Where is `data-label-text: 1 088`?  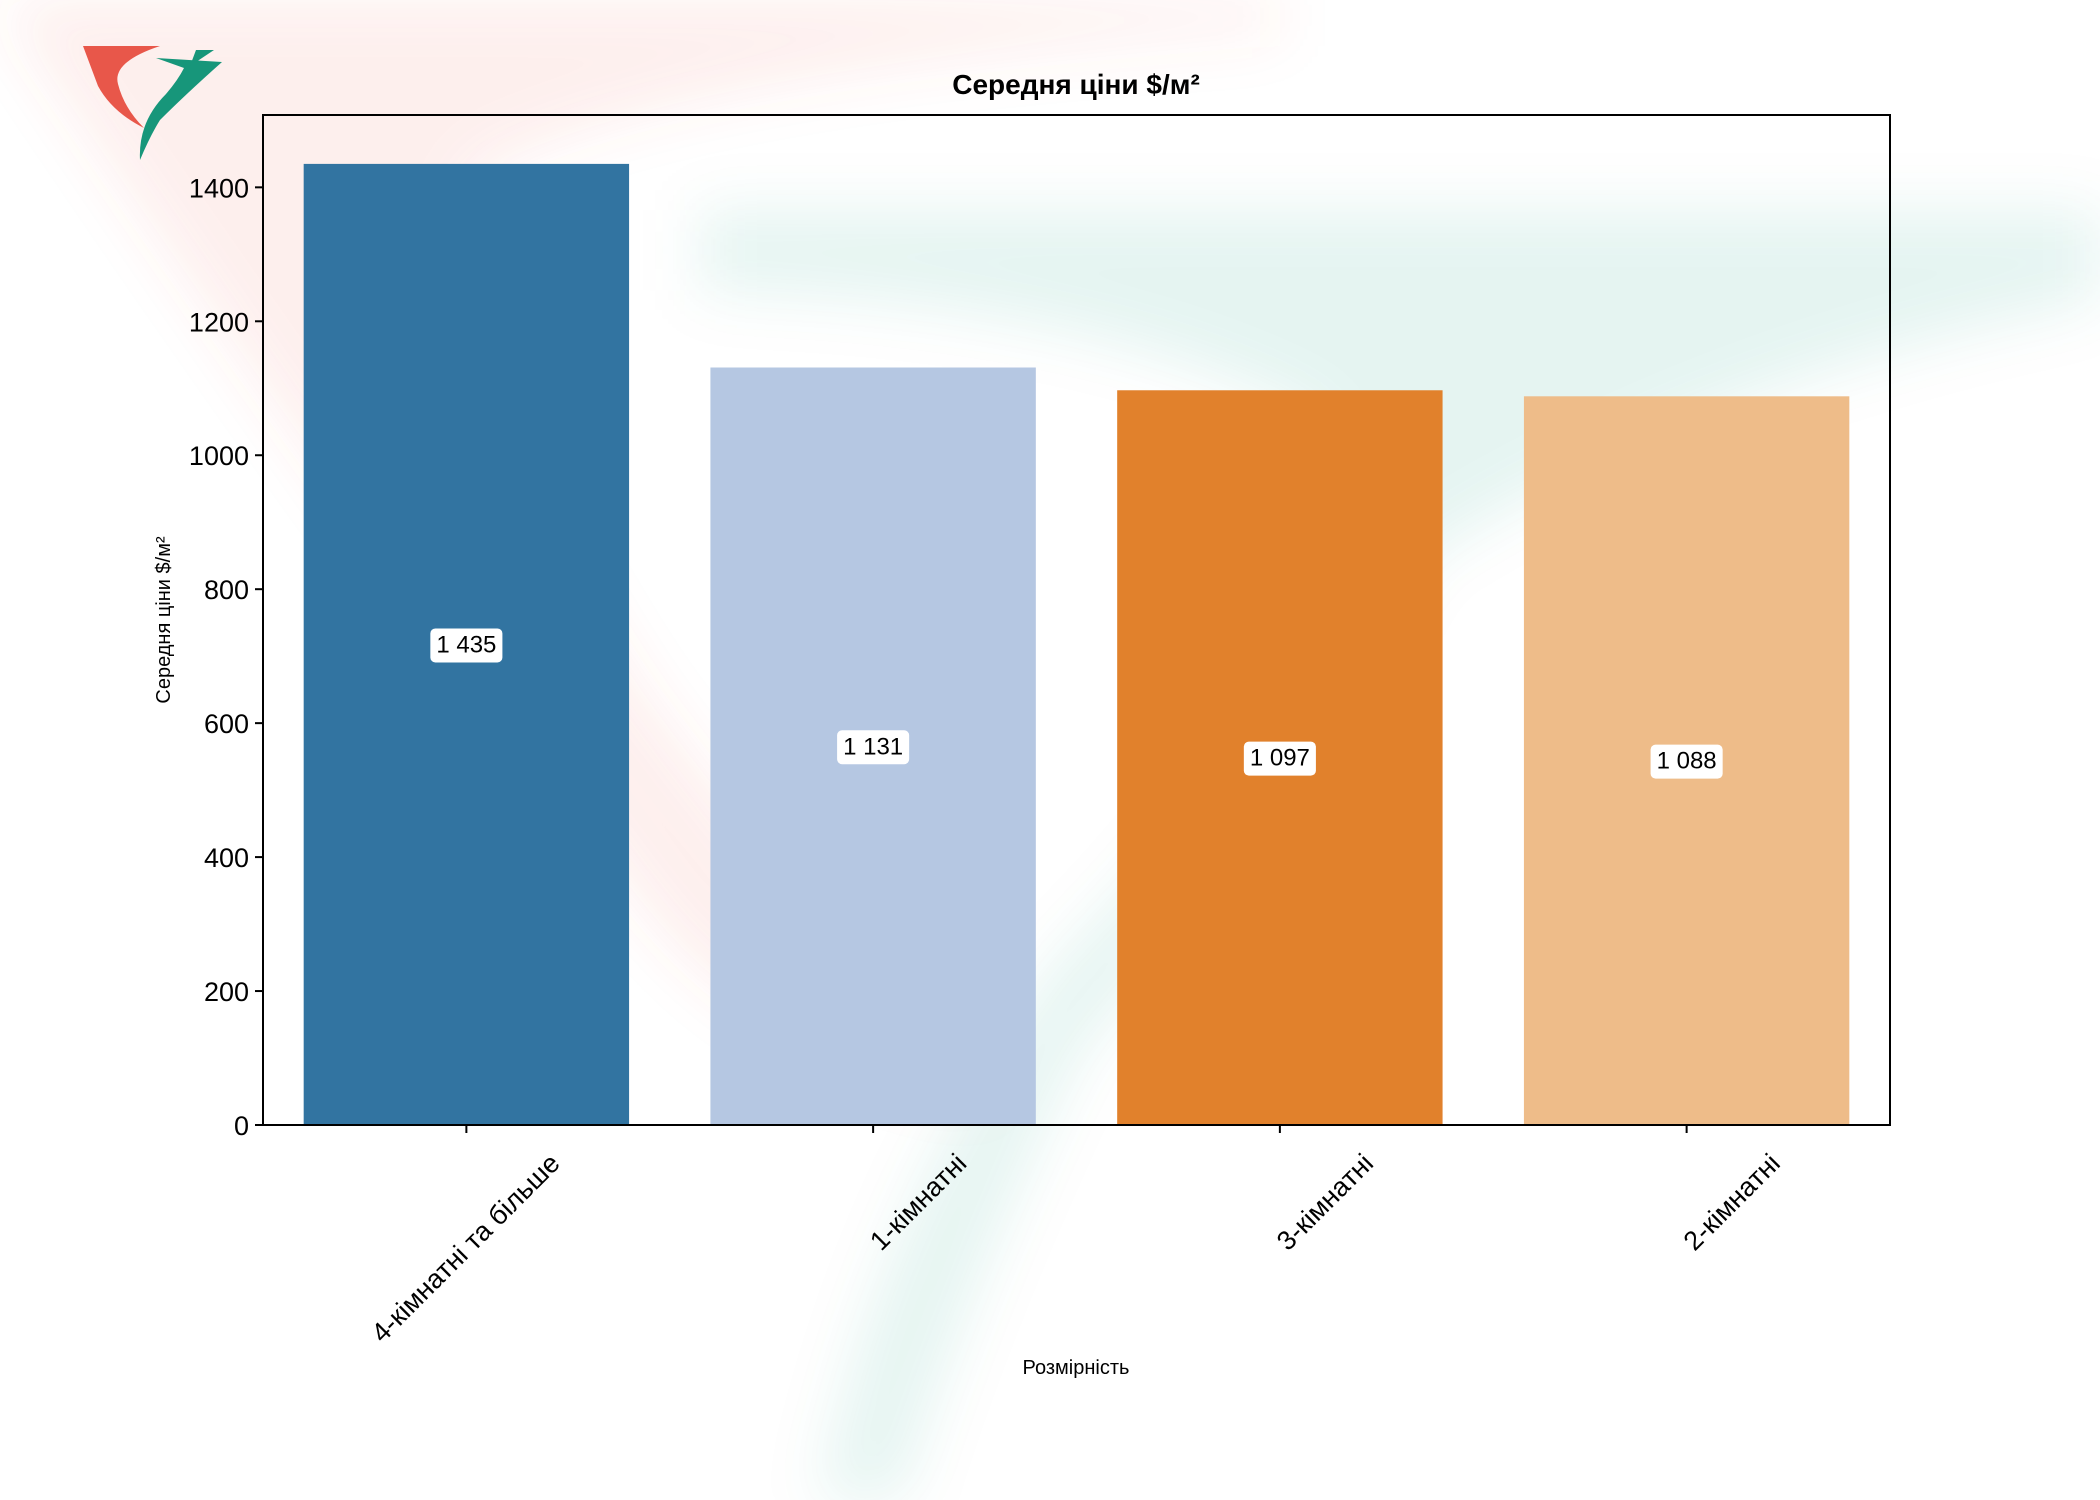
data-label-text: 1 088 is located at coordinates (1687, 761).